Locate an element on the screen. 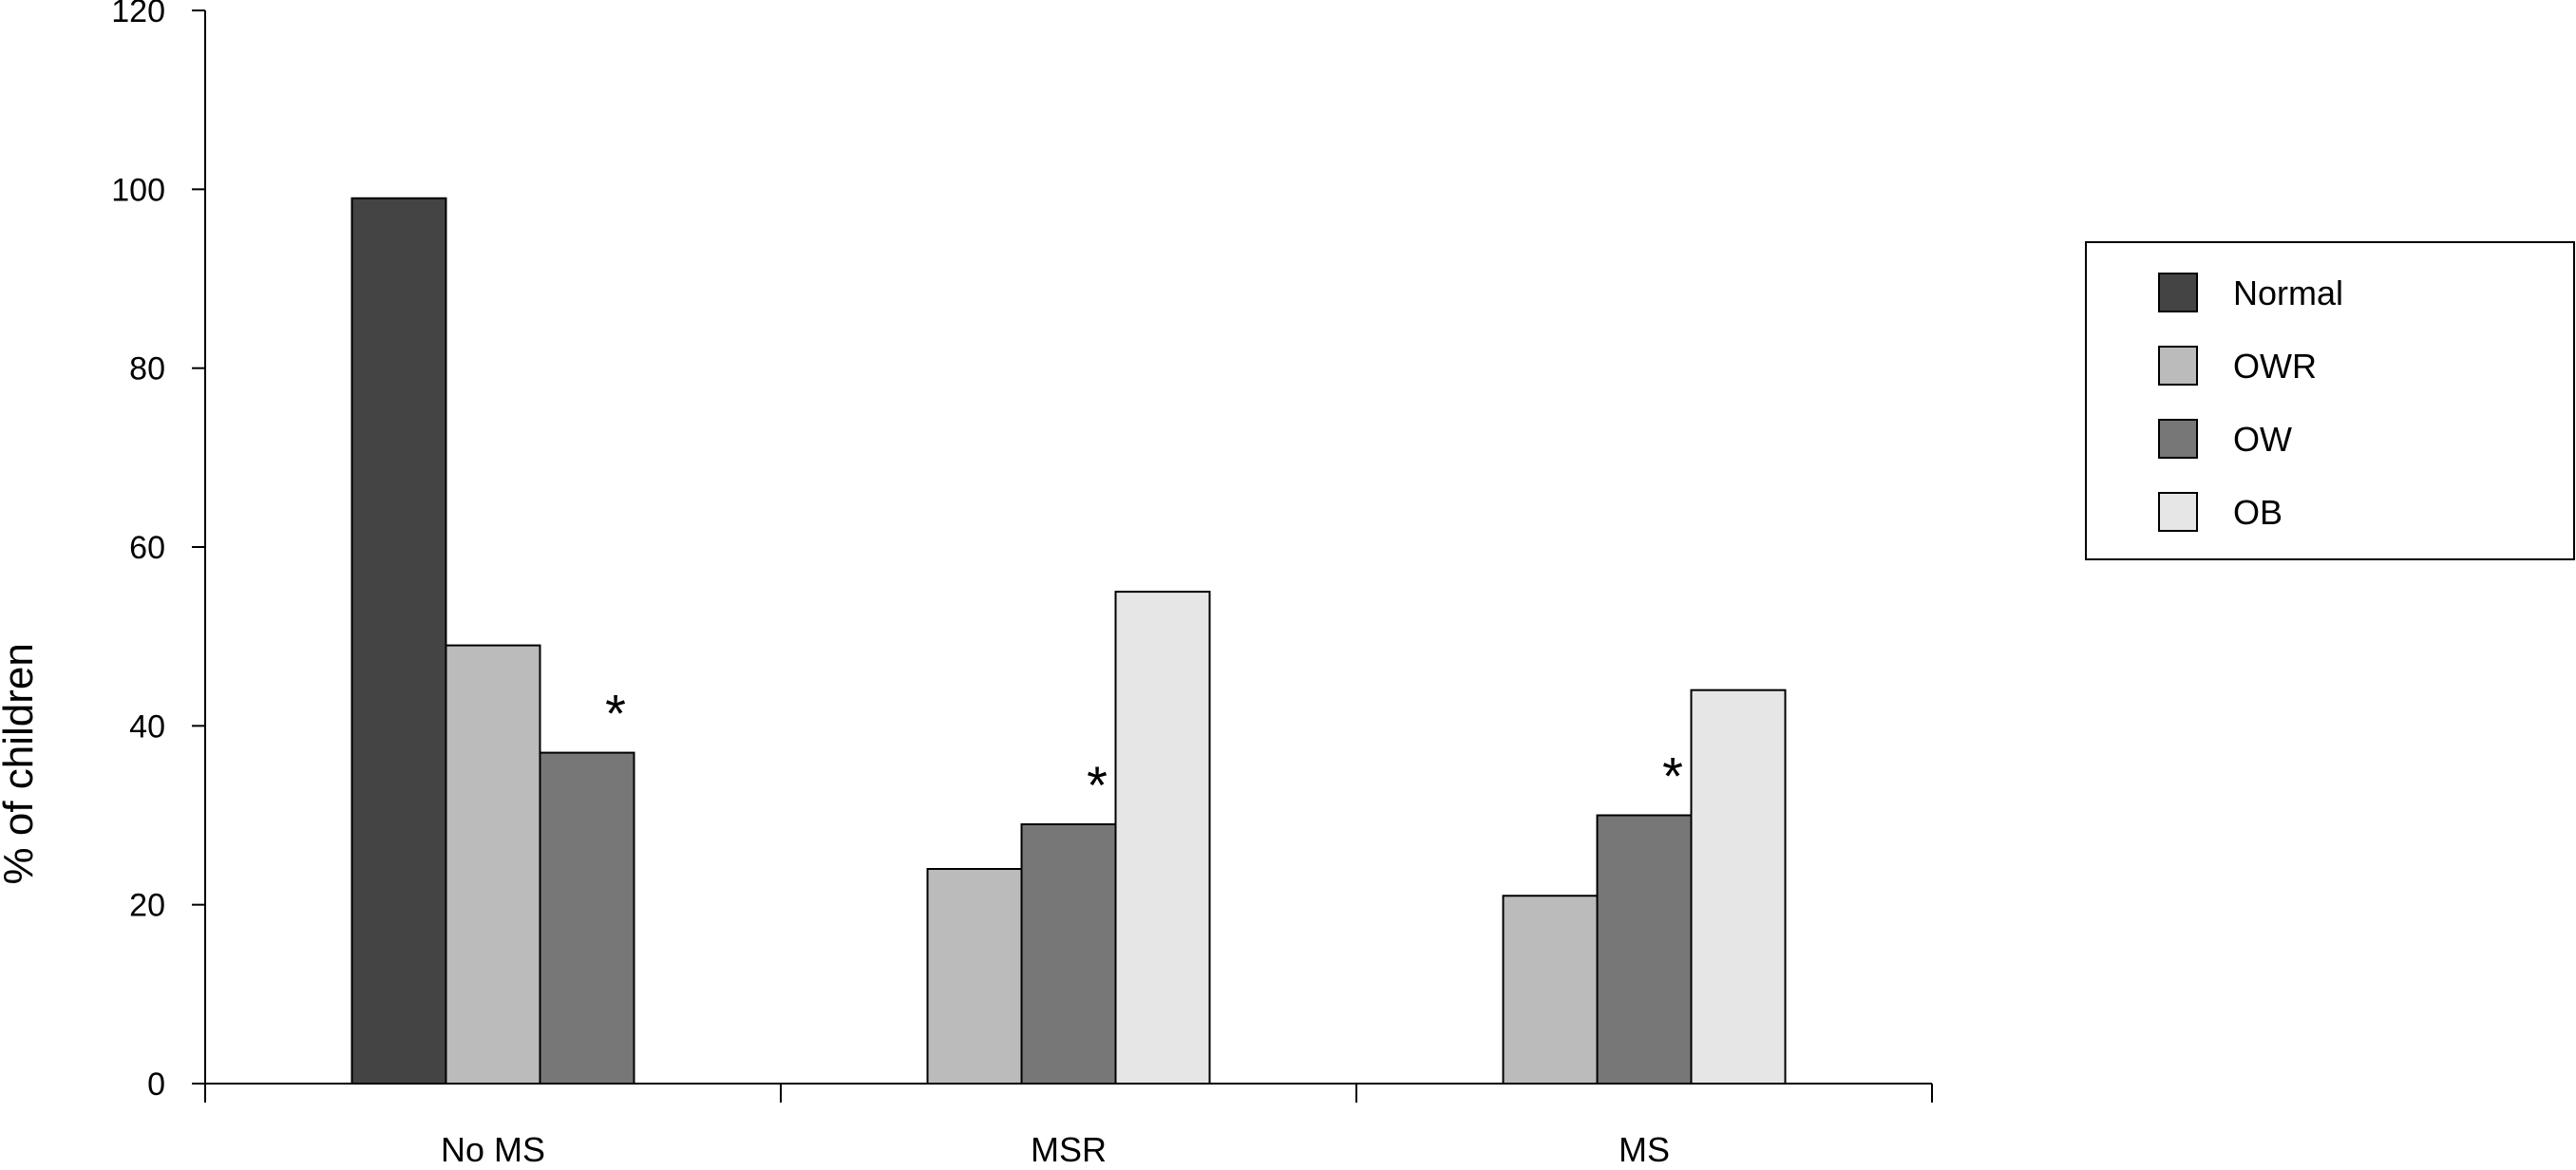 The image size is (2576, 1170). bar-ms-ow is located at coordinates (1644, 950).